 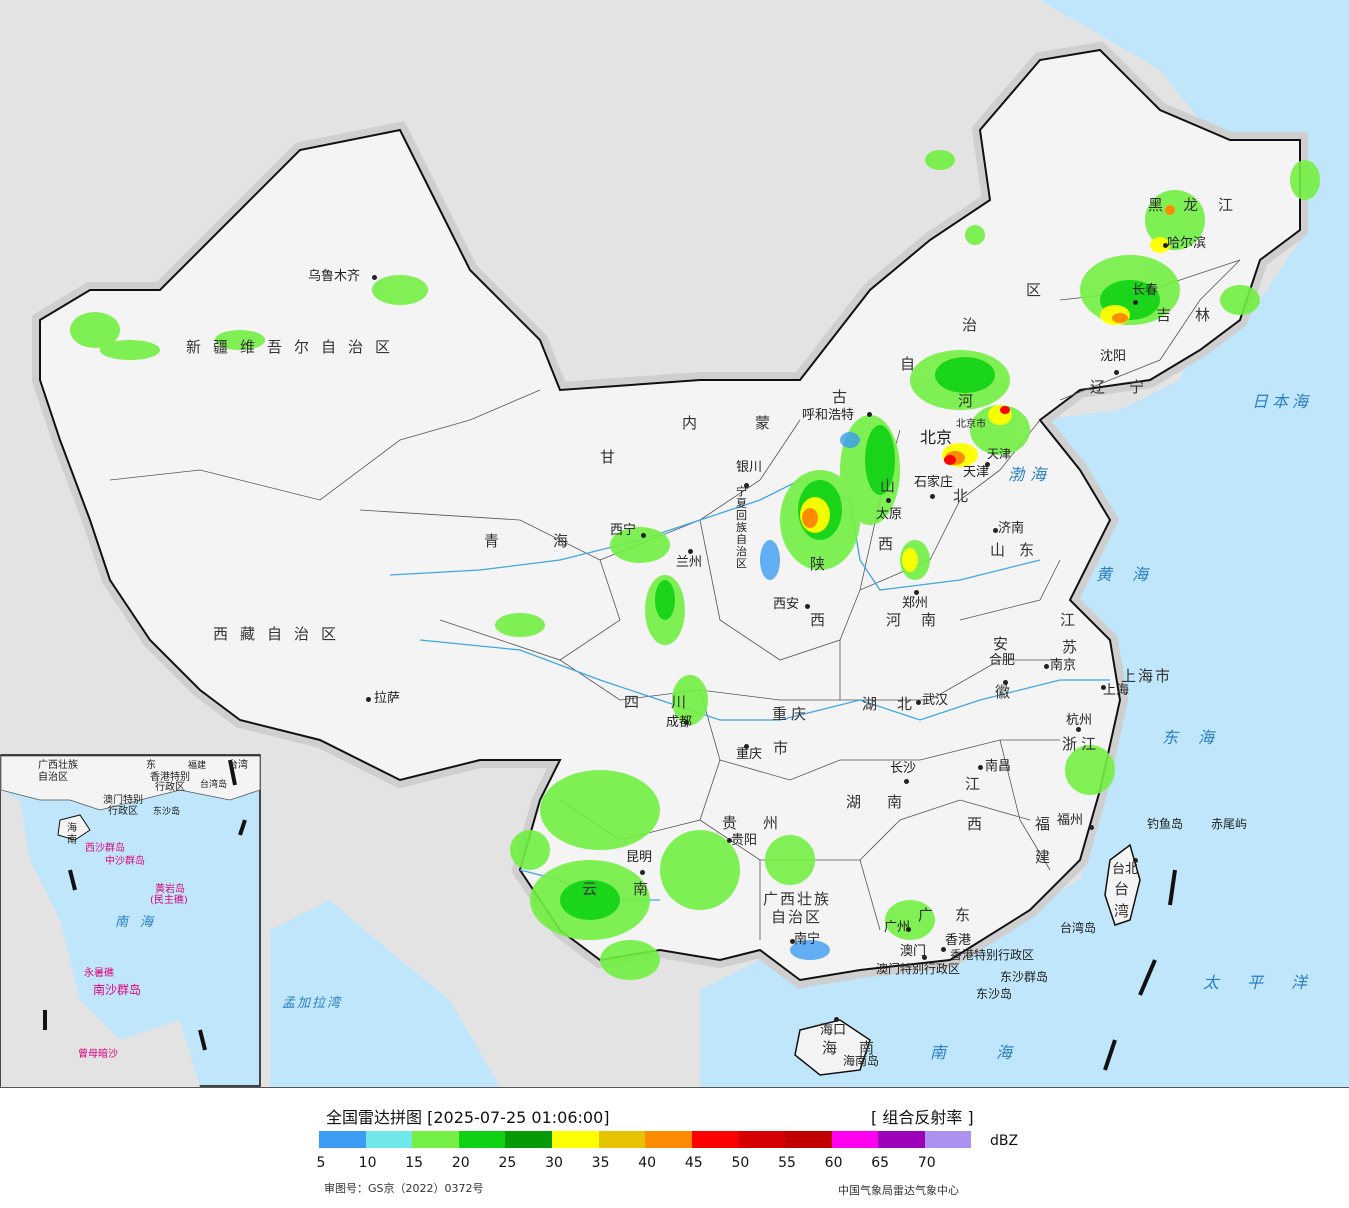 I want to click on tick-label: 20, so click(x=460, y=1163).